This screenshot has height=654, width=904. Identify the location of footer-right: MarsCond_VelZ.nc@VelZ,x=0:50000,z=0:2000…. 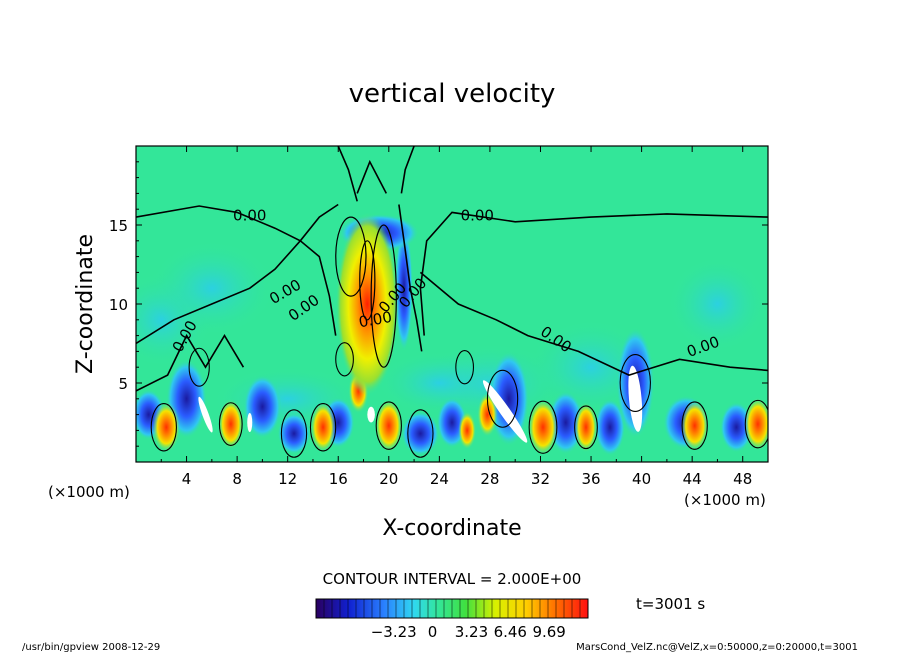
(717, 647).